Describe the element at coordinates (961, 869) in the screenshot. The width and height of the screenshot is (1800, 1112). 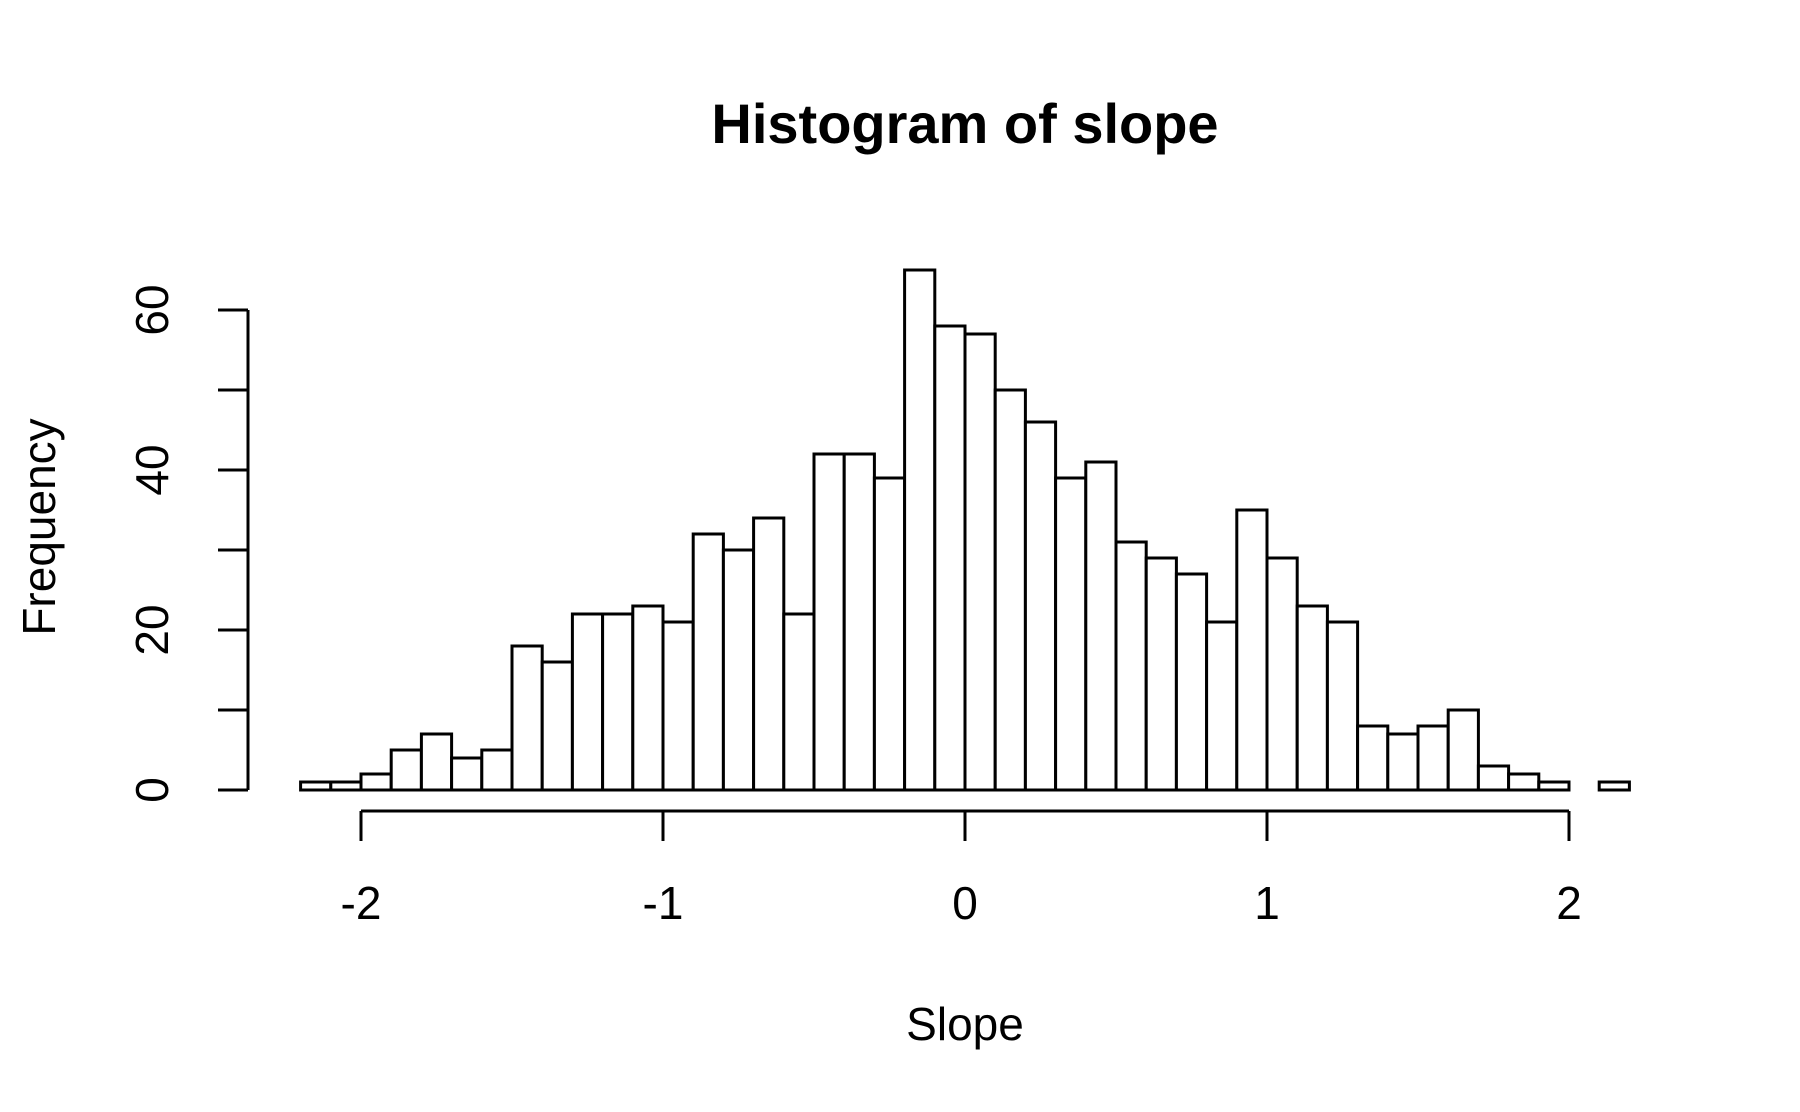
I see `x-axis: -2 -1 0 1 2` at that location.